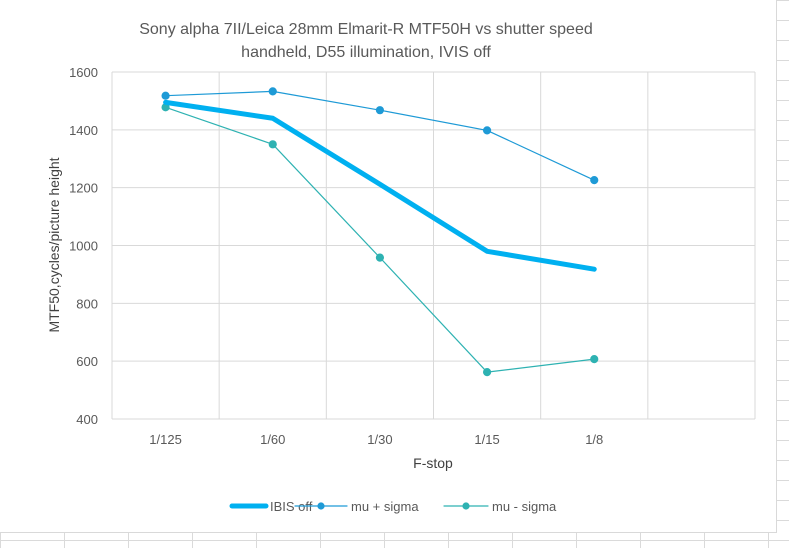  Describe the element at coordinates (486, 439) in the screenshot. I see `x-tick-label: 1/15` at that location.